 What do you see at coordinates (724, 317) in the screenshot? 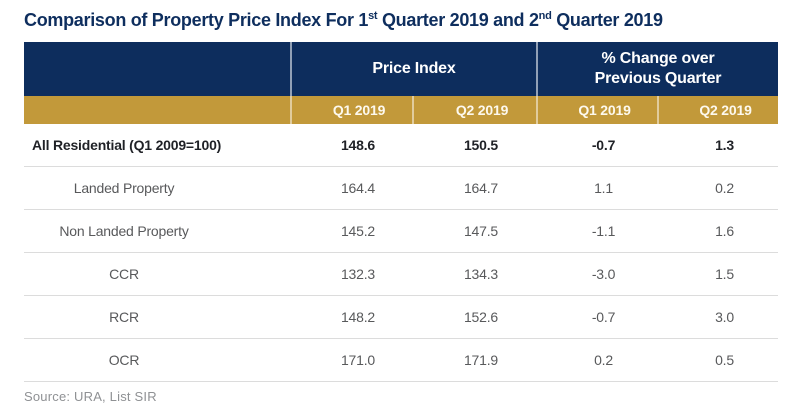
I see `pct-change-q2-value: 3.0` at bounding box center [724, 317].